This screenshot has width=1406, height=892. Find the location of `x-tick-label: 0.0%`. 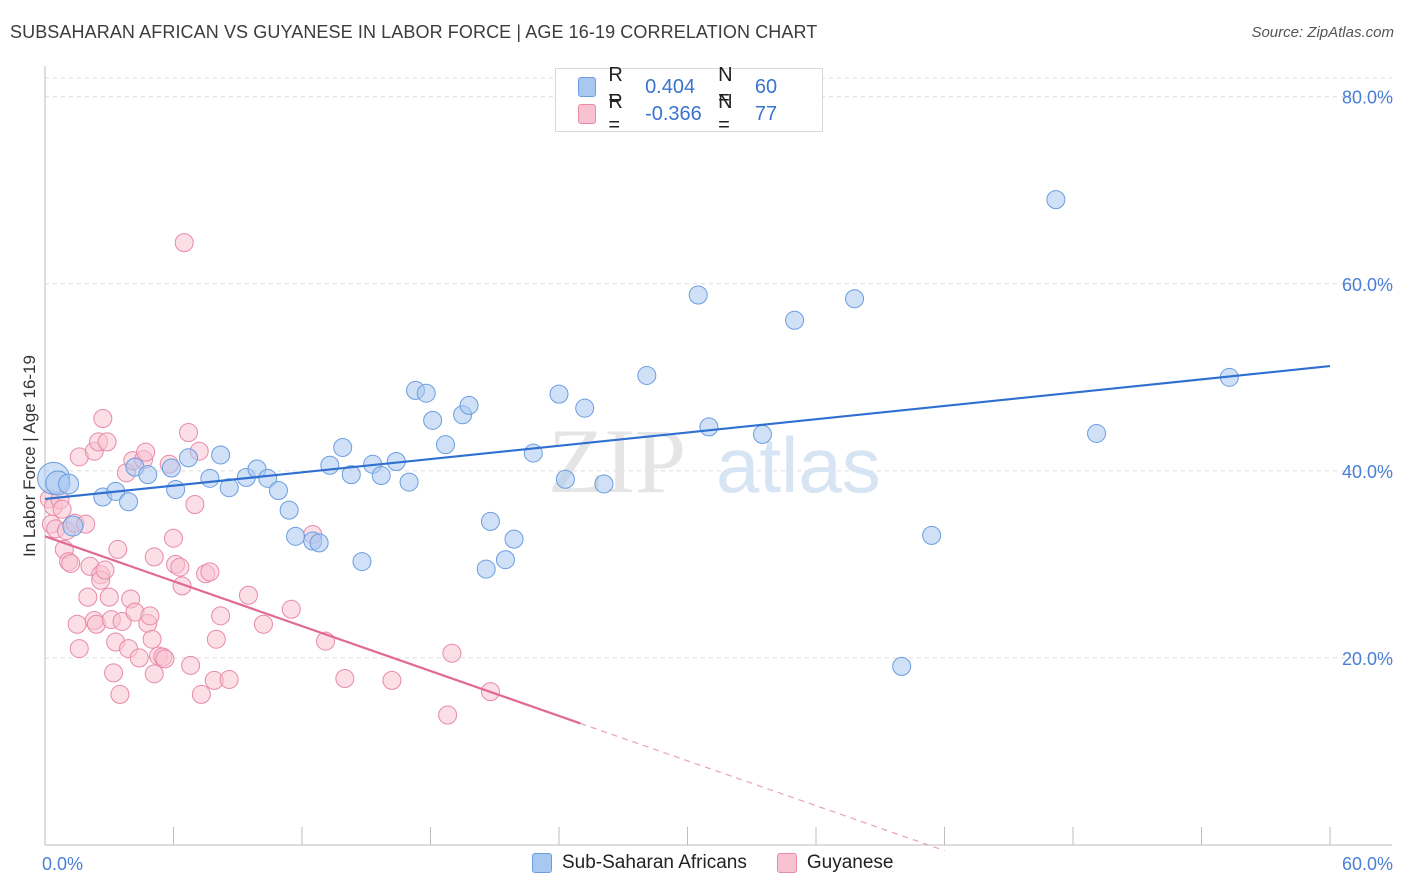

x-tick-label: 0.0% is located at coordinates (62, 864).